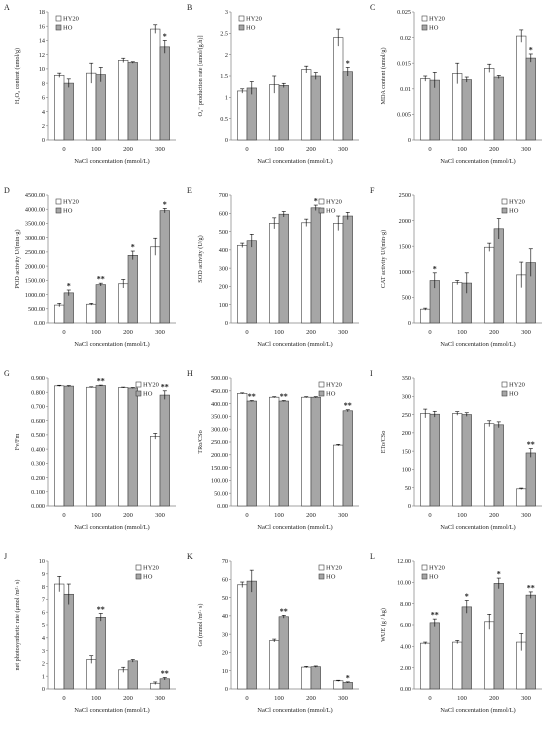  I want to click on panel-letter: K, so click(190, 556).